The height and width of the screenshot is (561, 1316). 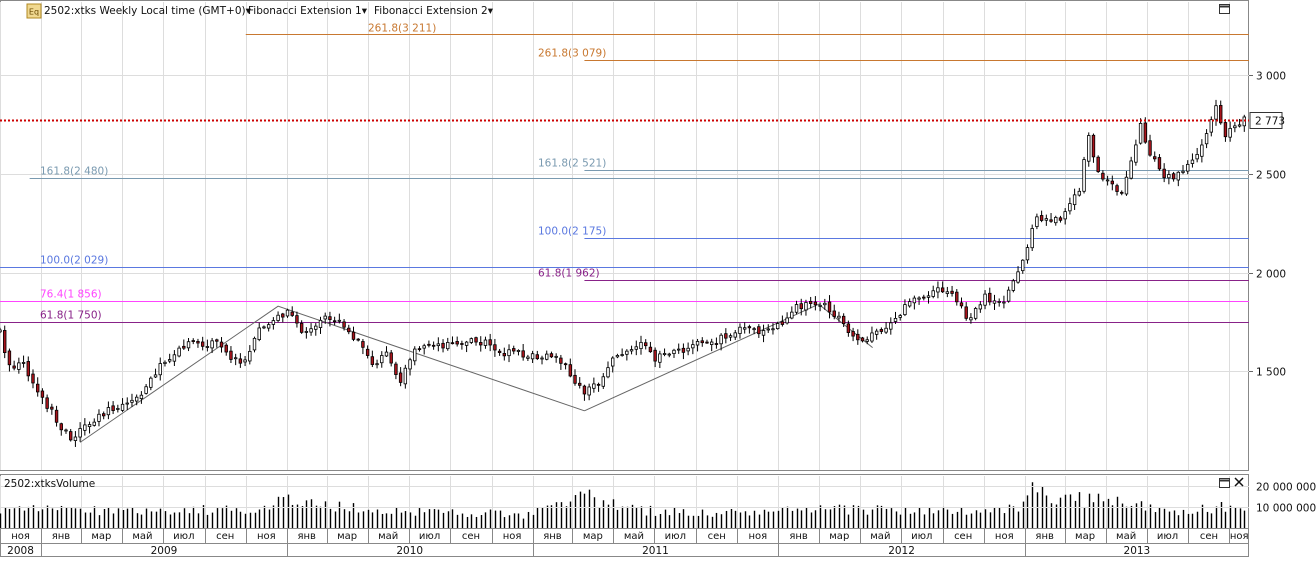 I want to click on equity-icon-glyph: Eq, so click(x=34, y=12).